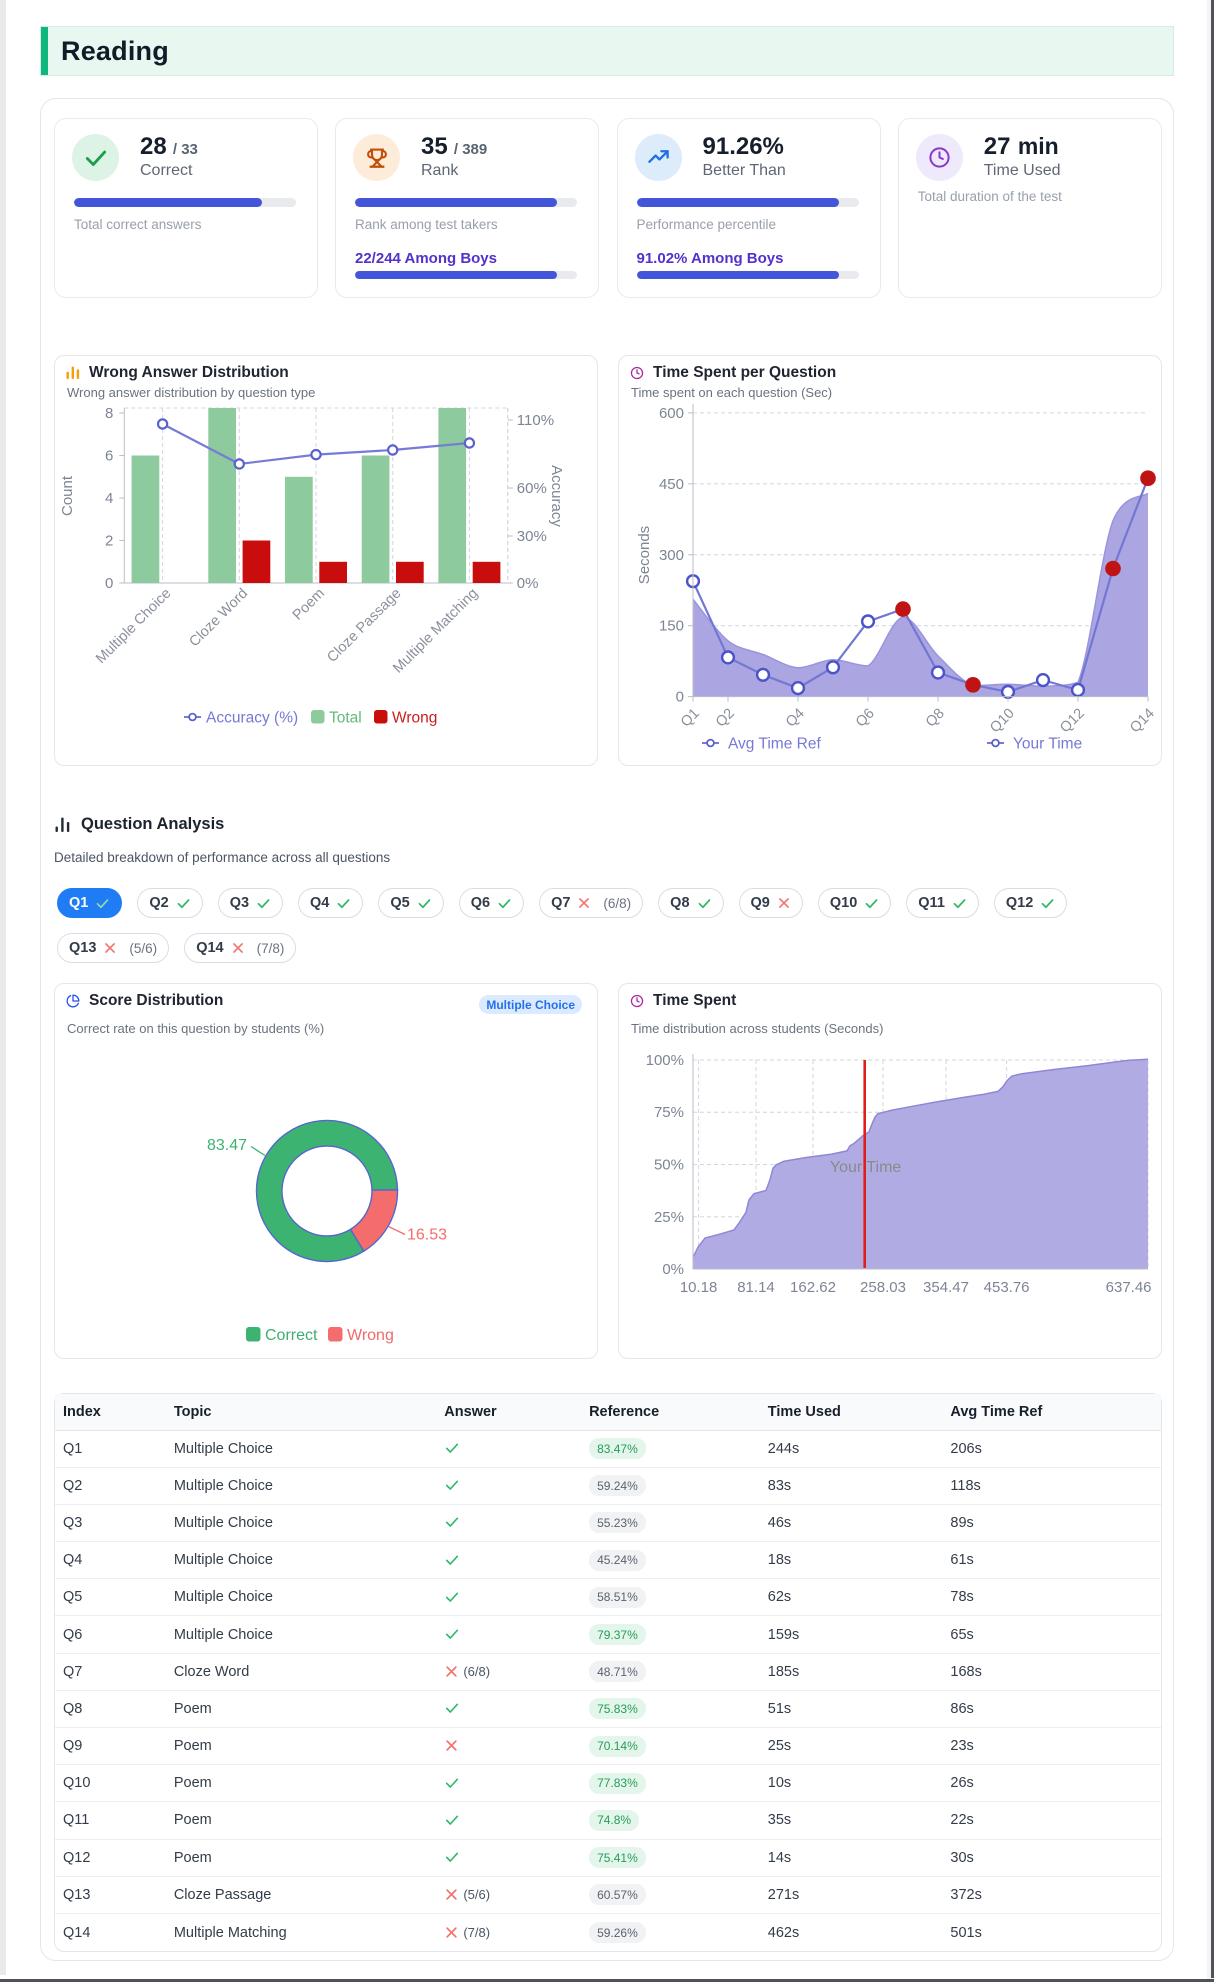  What do you see at coordinates (946, 1287) in the screenshot?
I see `svg-text: 354.47` at bounding box center [946, 1287].